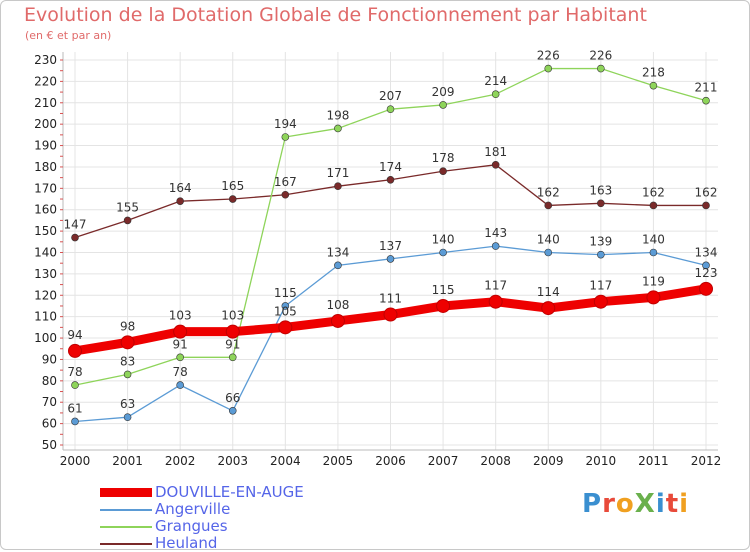 Image resolution: width=750 pixels, height=552 pixels. I want to click on y-tick-label: 50, so click(49, 445).